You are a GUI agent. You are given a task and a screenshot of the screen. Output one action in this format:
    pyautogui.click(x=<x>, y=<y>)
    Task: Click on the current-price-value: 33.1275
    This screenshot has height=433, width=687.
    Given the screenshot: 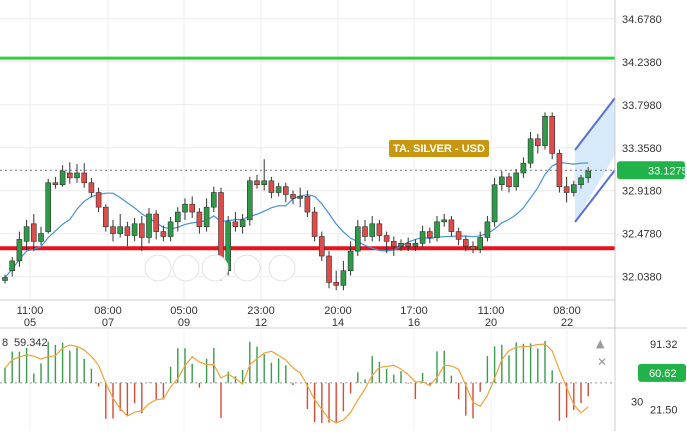 What is the action you would take?
    pyautogui.click(x=667, y=171)
    